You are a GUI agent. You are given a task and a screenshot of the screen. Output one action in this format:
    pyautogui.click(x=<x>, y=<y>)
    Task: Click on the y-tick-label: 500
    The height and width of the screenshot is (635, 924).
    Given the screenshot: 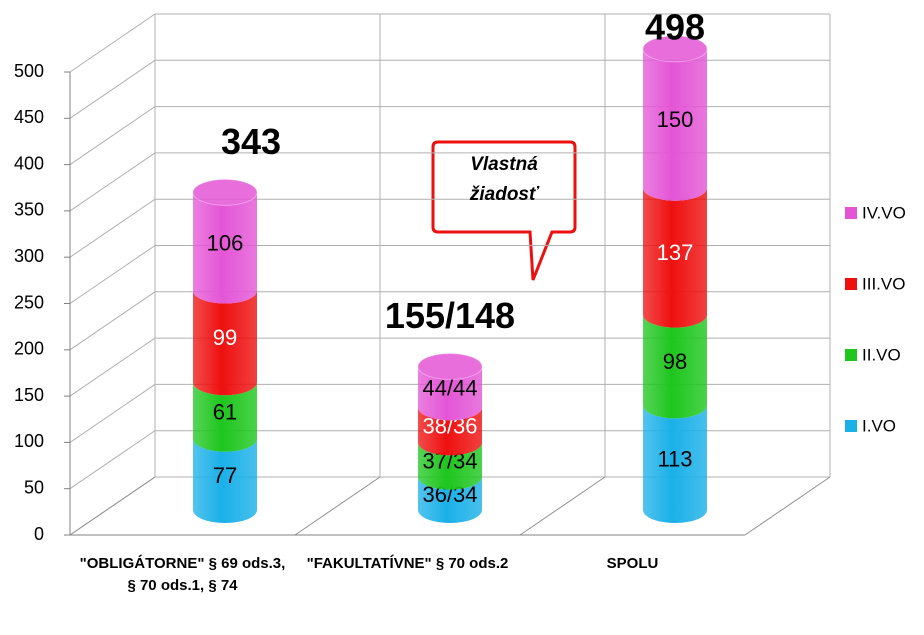 What is the action you would take?
    pyautogui.click(x=29, y=71)
    